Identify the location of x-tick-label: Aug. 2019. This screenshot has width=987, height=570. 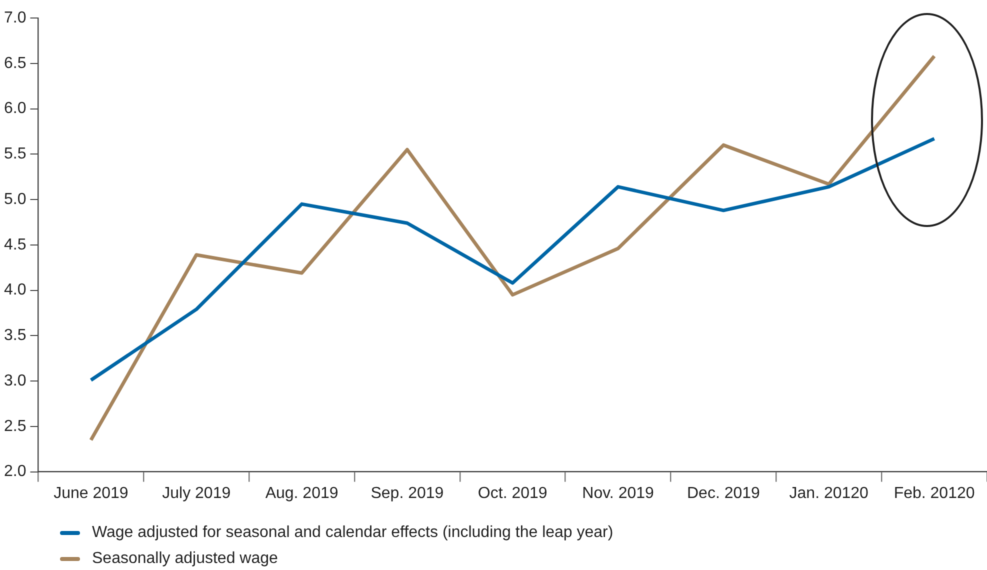
(301, 493).